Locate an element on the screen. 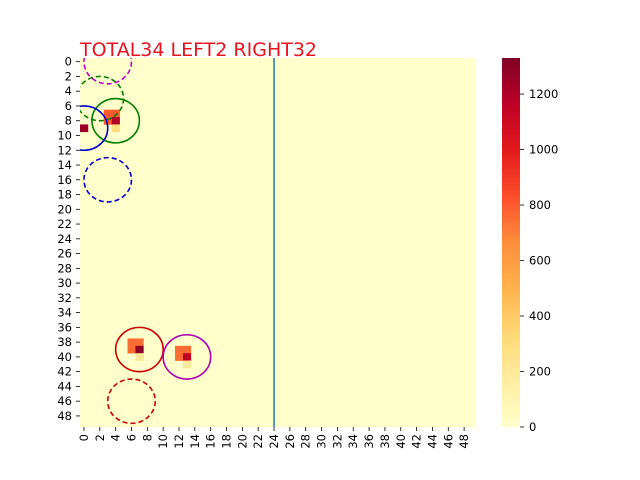 The image size is (640, 480). colorbar-tick-label: 1000 is located at coordinates (543, 150).